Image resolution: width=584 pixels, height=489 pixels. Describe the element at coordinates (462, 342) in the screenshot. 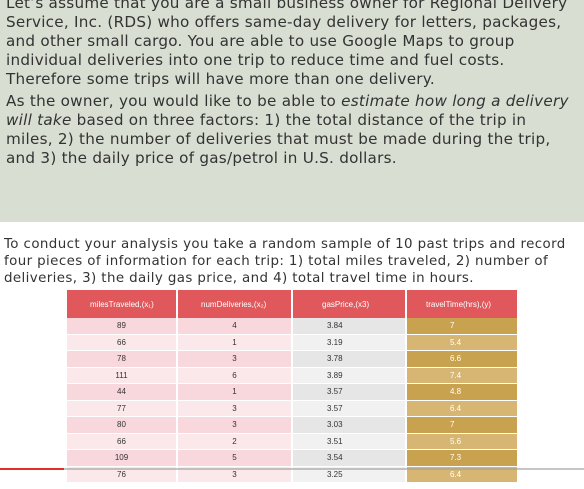

I see `travel-time-cell: 5.4` at that location.